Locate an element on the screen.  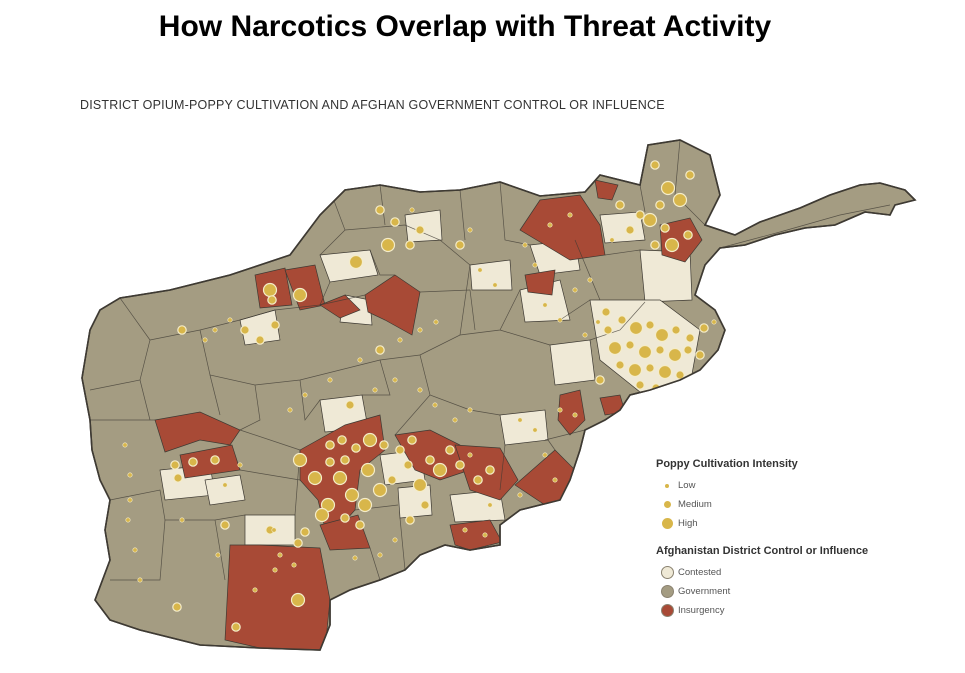
legend-item-government: Government is located at coordinates (776, 591).